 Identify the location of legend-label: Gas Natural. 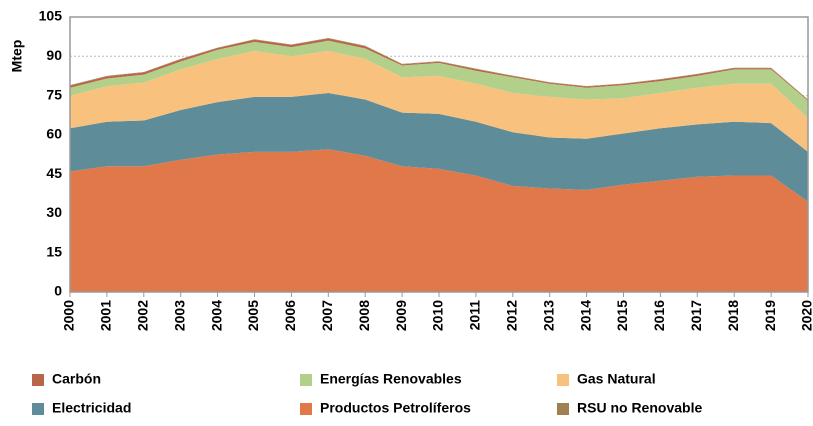
(616, 379).